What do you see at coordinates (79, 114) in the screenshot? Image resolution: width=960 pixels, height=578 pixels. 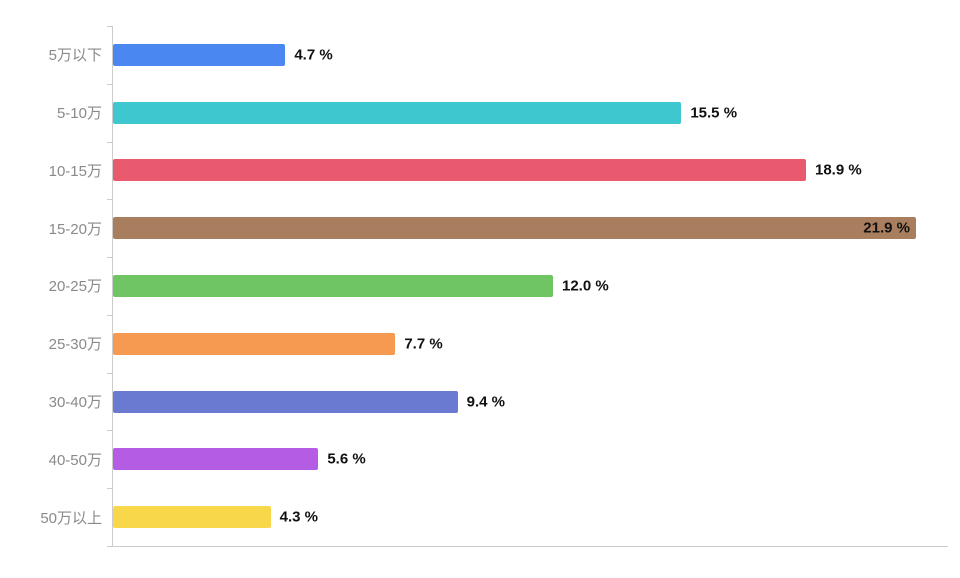 I see `category-label: 5-10万` at bounding box center [79, 114].